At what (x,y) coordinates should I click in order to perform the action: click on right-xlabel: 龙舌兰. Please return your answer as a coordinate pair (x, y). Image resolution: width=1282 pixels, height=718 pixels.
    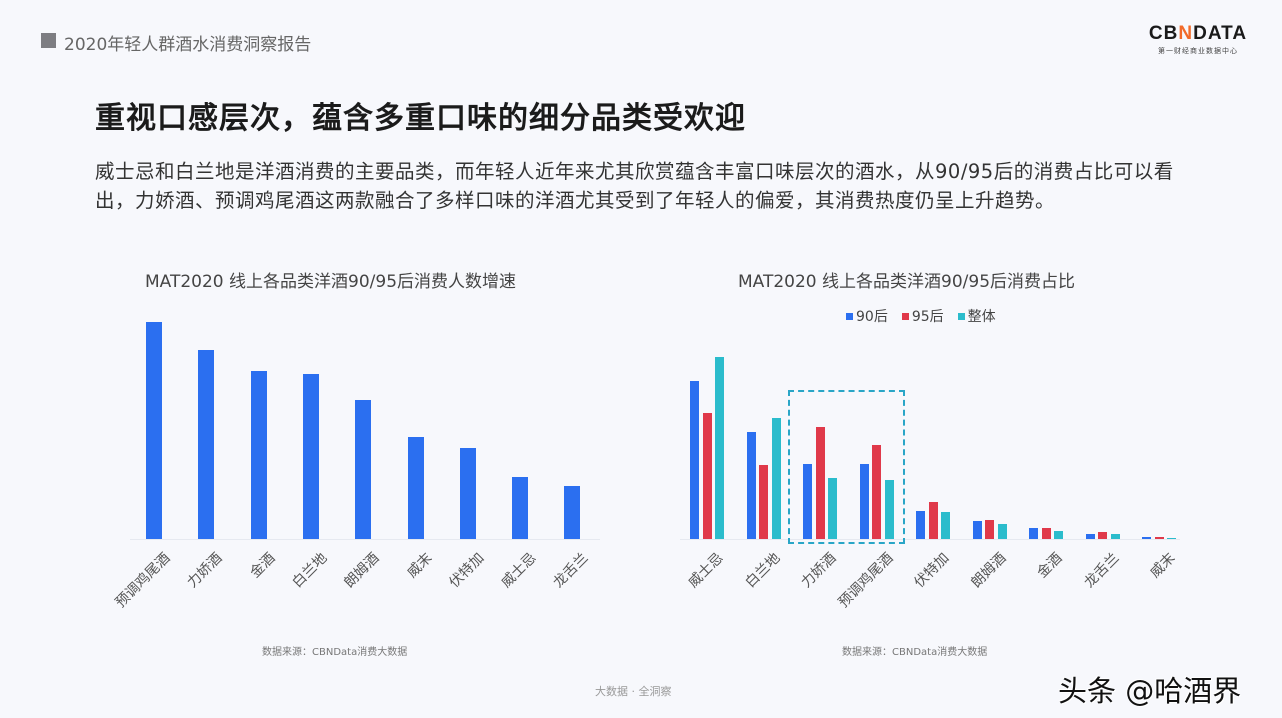
    Looking at the image, I should click on (1101, 571).